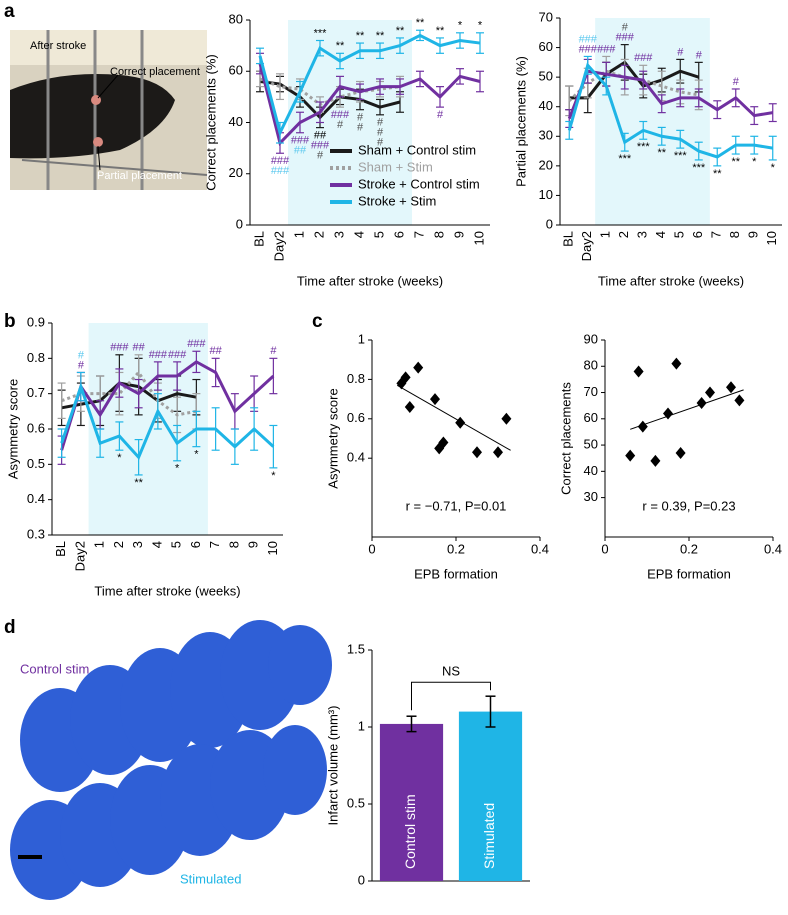 Image resolution: width=788 pixels, height=915 pixels. Describe the element at coordinates (456, 505) in the screenshot. I see `stat-annotation: r = −0.71, P=0.01` at that location.